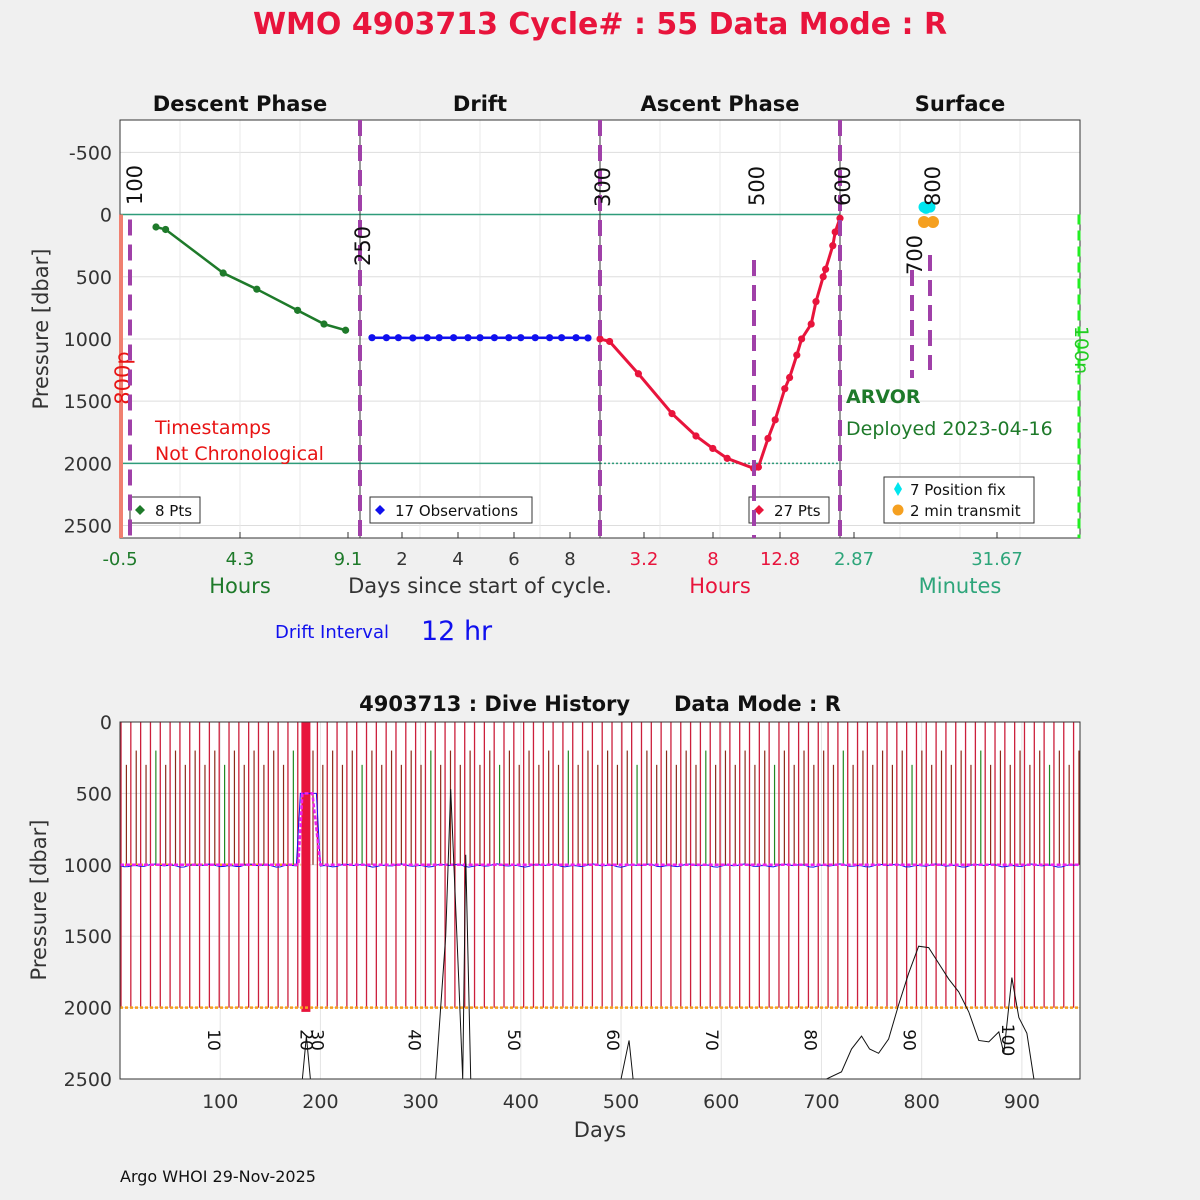  What do you see at coordinates (94, 794) in the screenshot?
I see `history-y-tick-label: 500` at bounding box center [94, 794].